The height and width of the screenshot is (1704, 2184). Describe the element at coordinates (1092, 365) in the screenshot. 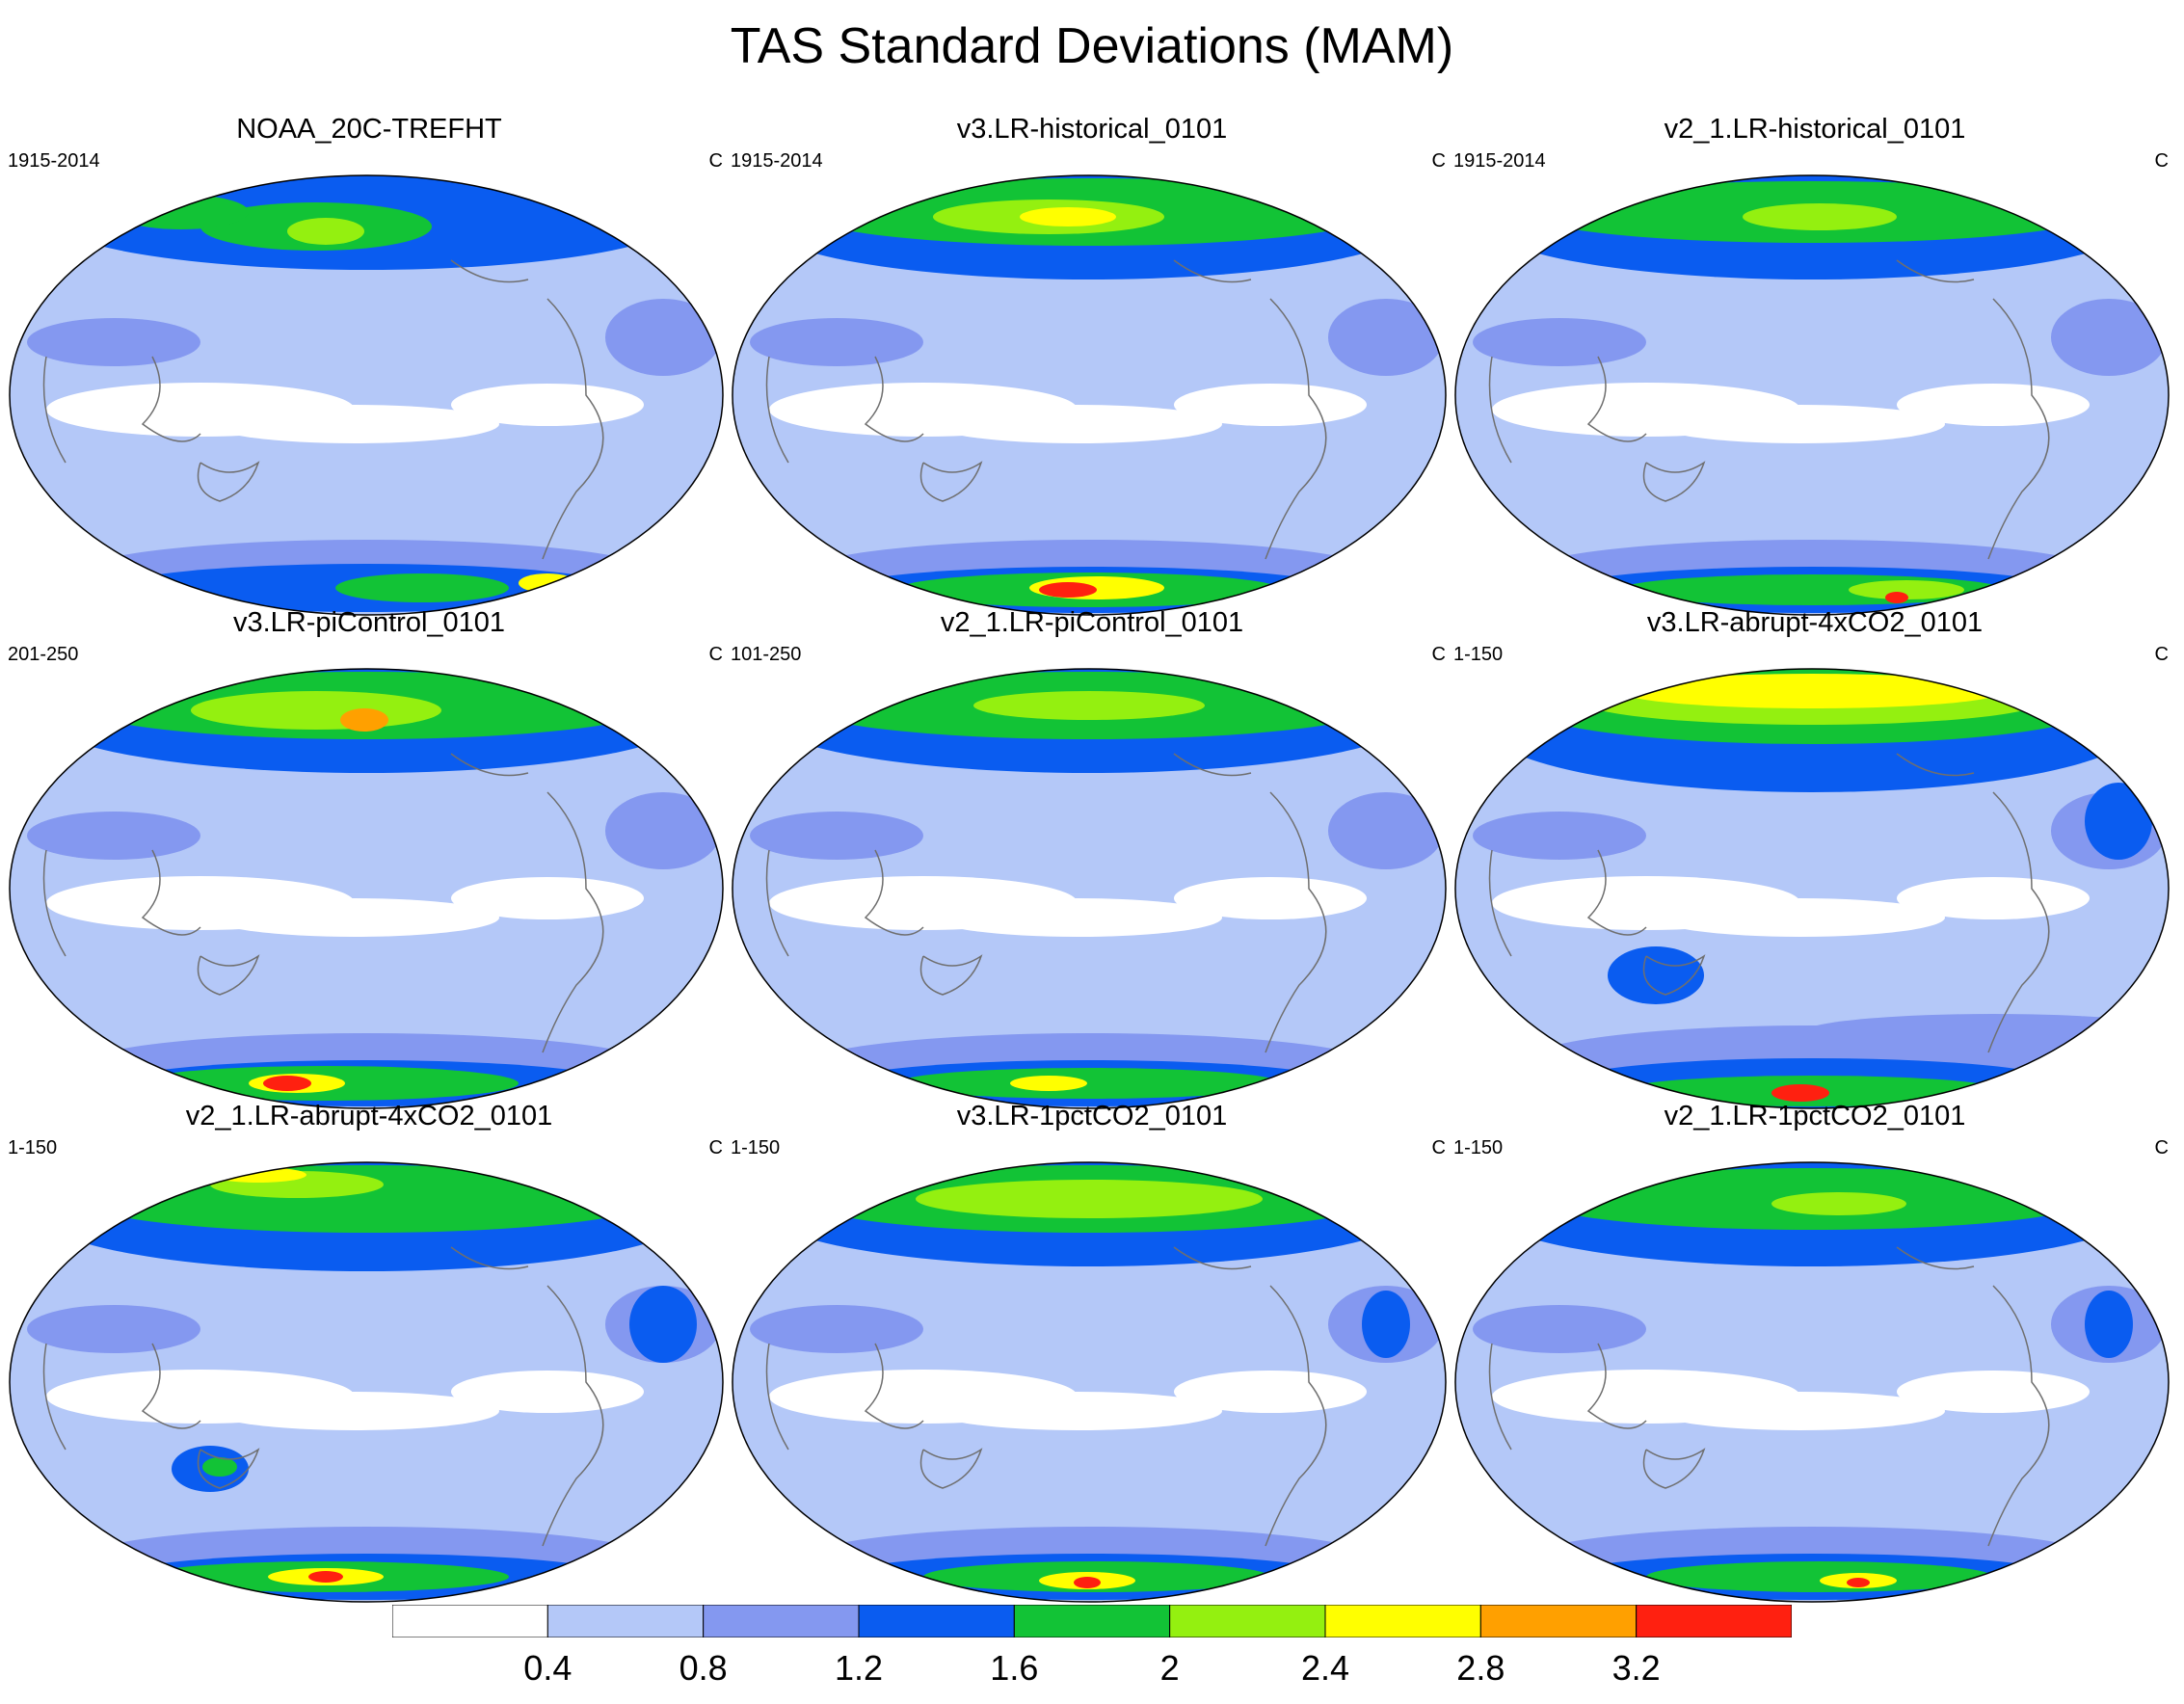

I see `map-panel: v3.LR-historical_0101 1915-2014 C` at that location.